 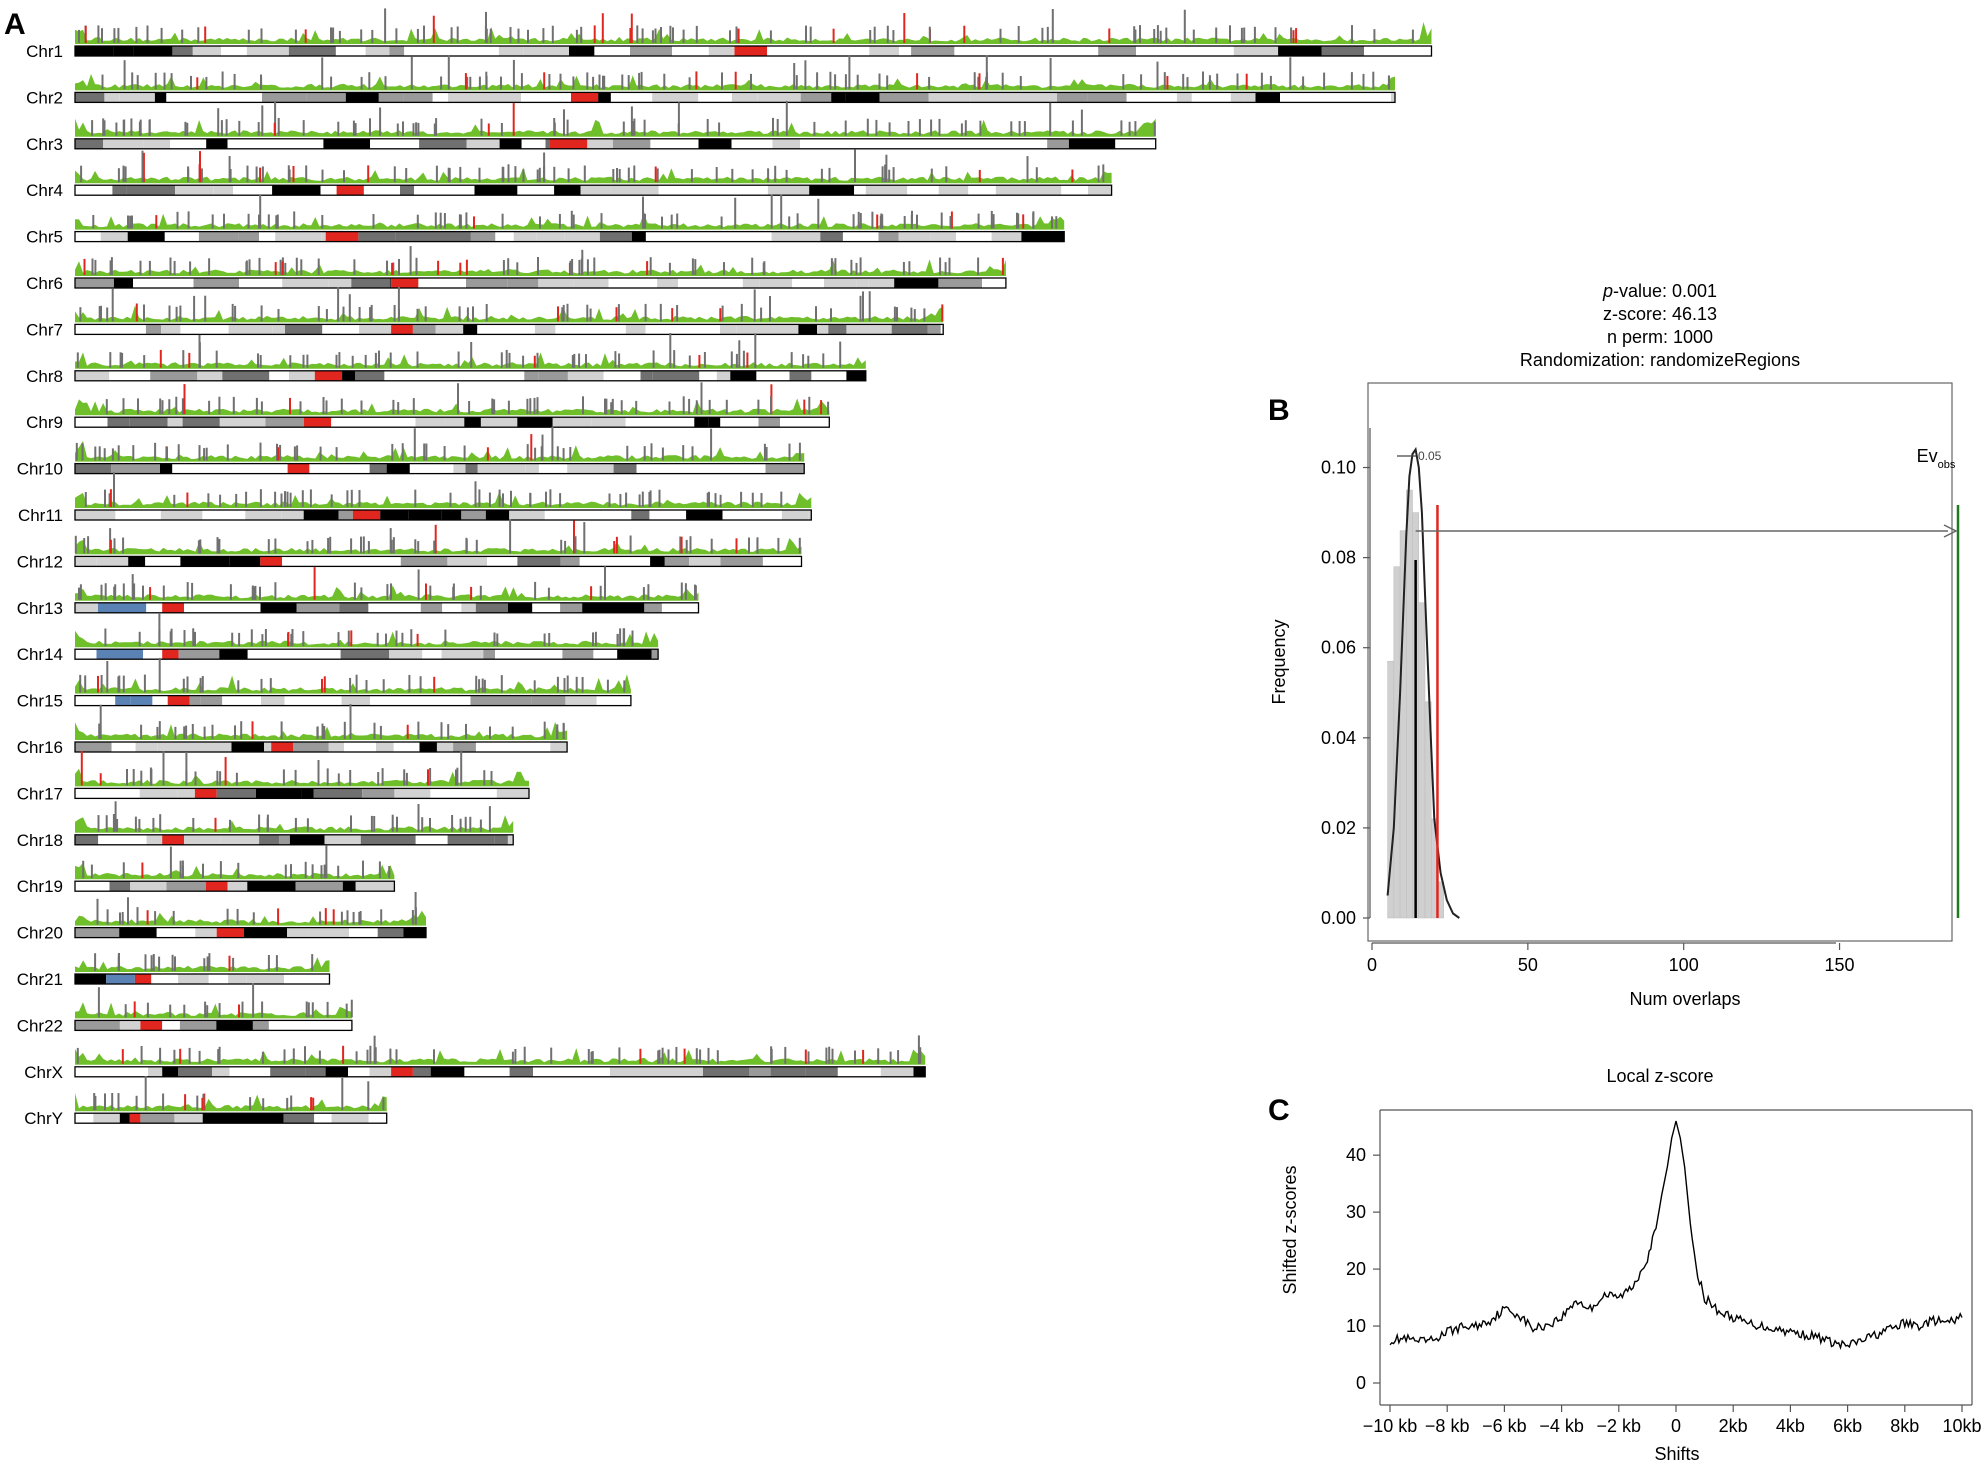 What do you see at coordinates (1840, 965) in the screenshot?
I see `permtest-x-tick-label: 150` at bounding box center [1840, 965].